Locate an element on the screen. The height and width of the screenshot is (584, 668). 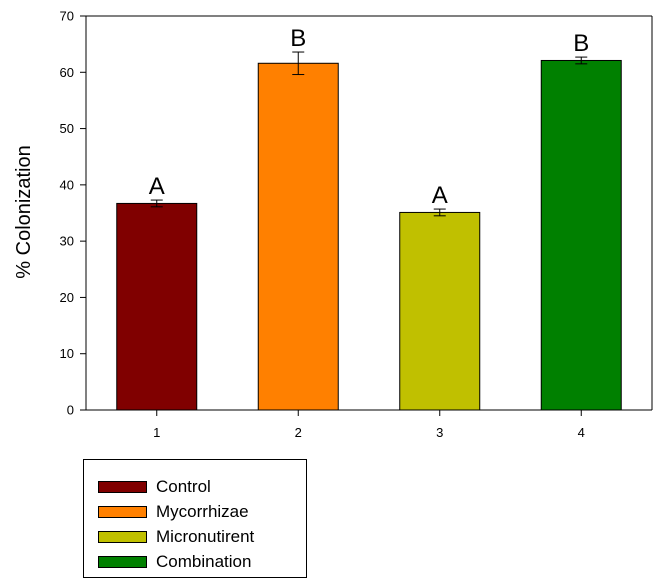
y-tick-label: 50 is located at coordinates (67, 128).